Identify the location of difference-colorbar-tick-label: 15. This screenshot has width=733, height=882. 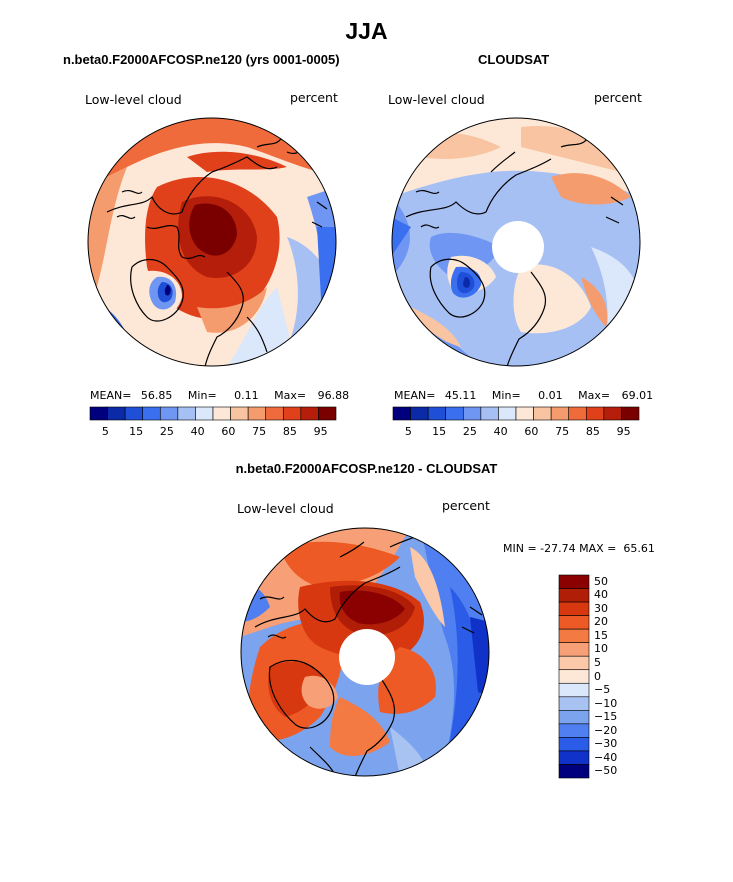
(601, 635).